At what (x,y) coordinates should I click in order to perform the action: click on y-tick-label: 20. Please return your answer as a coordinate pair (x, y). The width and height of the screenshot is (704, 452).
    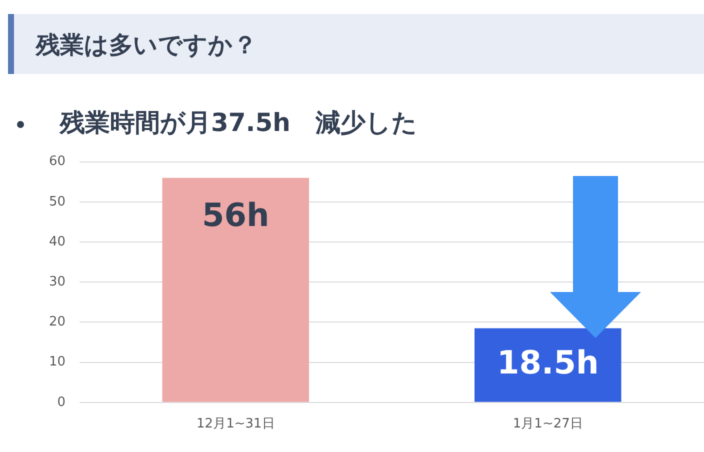
    Looking at the image, I should click on (57, 322).